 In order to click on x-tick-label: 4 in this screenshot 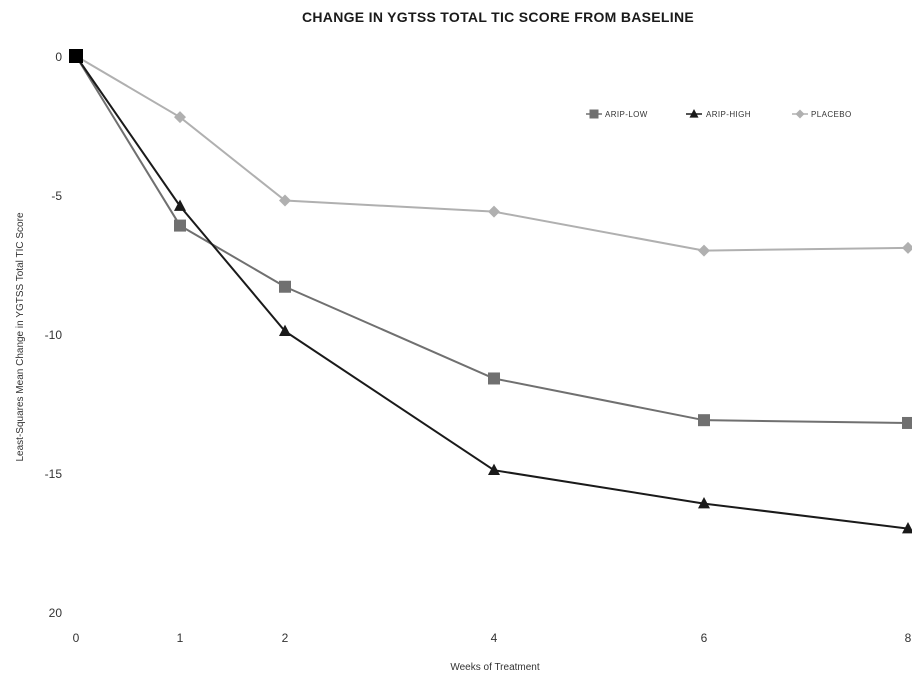, I will do `click(494, 638)`.